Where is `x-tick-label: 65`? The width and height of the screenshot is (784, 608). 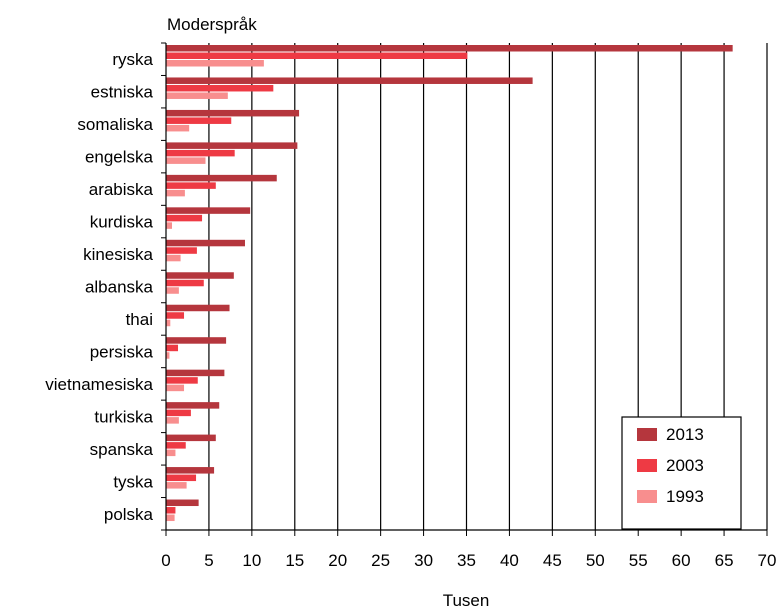 x-tick-label: 65 is located at coordinates (724, 560).